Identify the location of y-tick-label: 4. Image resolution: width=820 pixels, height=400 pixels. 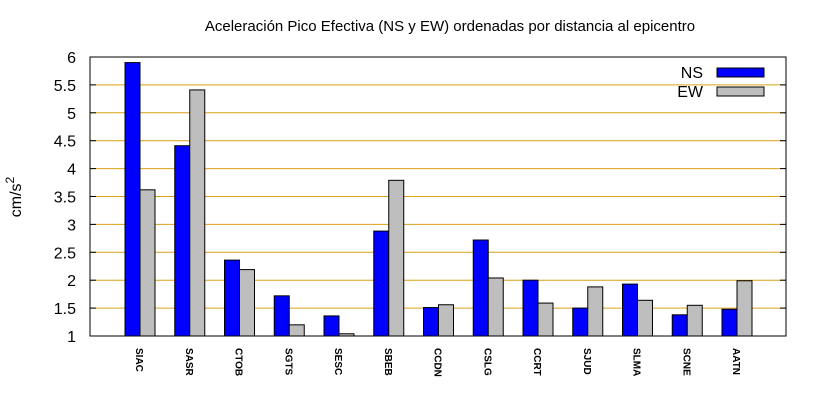
(71, 170).